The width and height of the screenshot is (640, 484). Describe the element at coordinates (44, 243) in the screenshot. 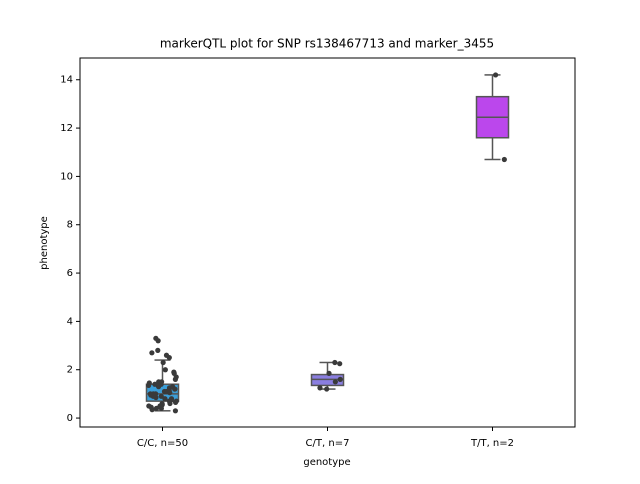

I see `y-axis-label: phenotype` at that location.